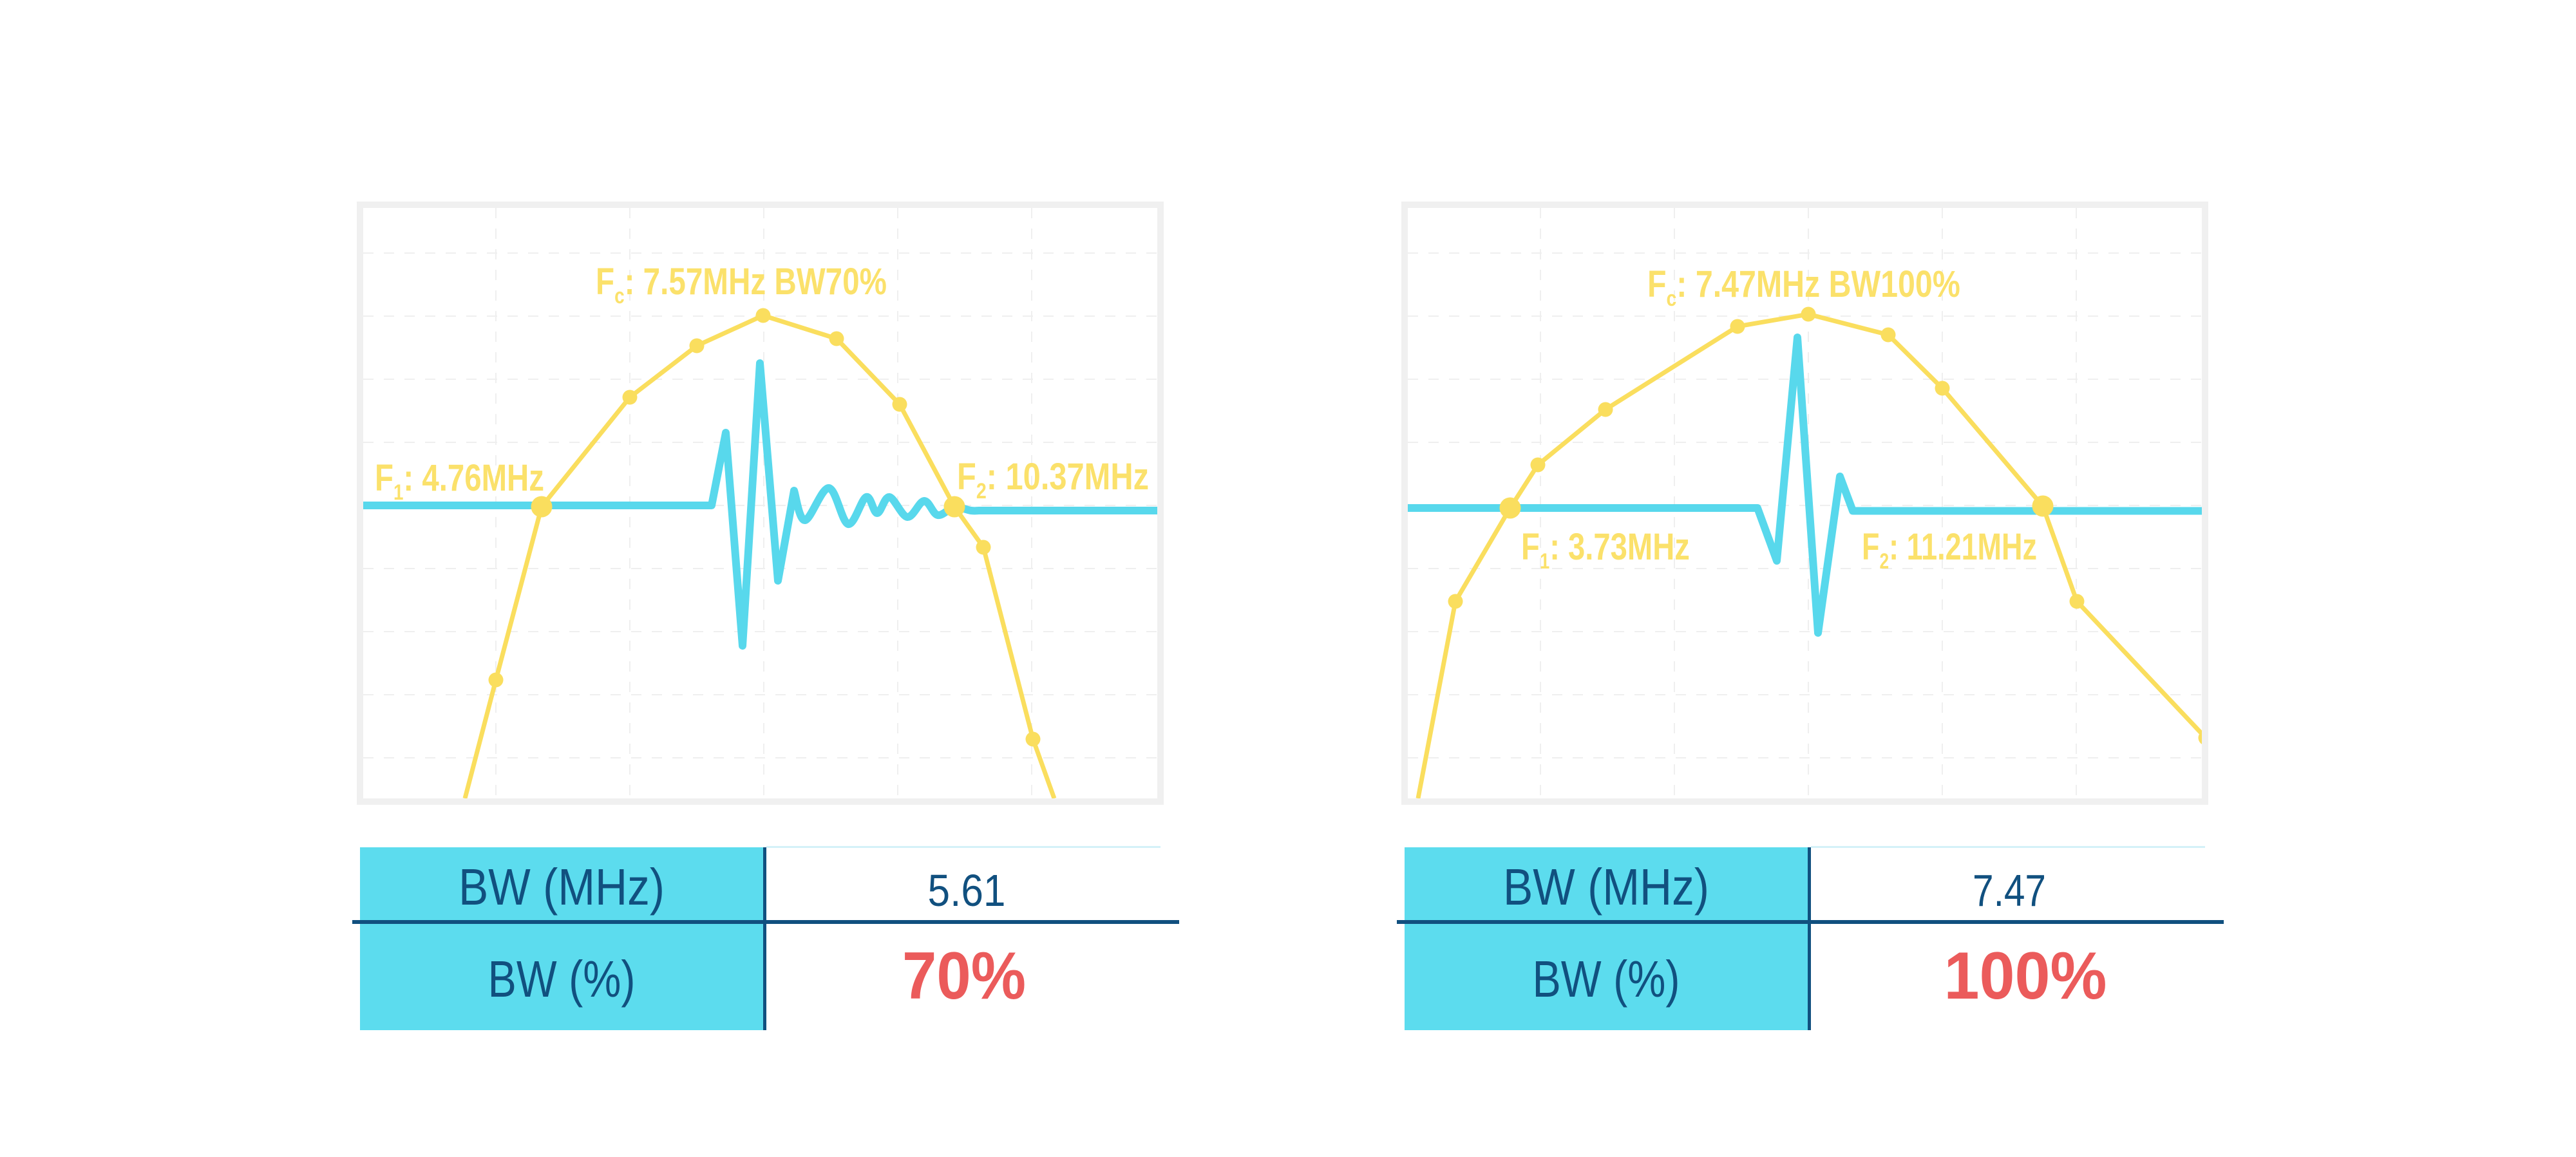  Describe the element at coordinates (1605, 549) in the screenshot. I see `svg-text: F1: 3.73MHz` at that location.